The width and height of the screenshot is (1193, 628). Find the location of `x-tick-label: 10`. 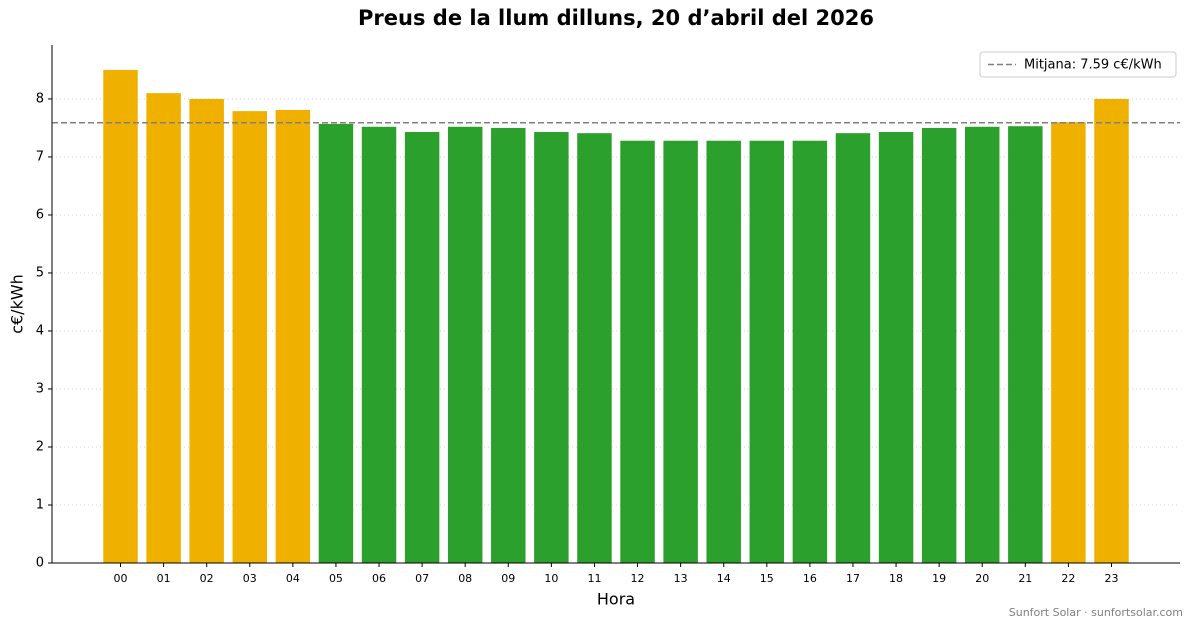

x-tick-label: 10 is located at coordinates (551, 578).